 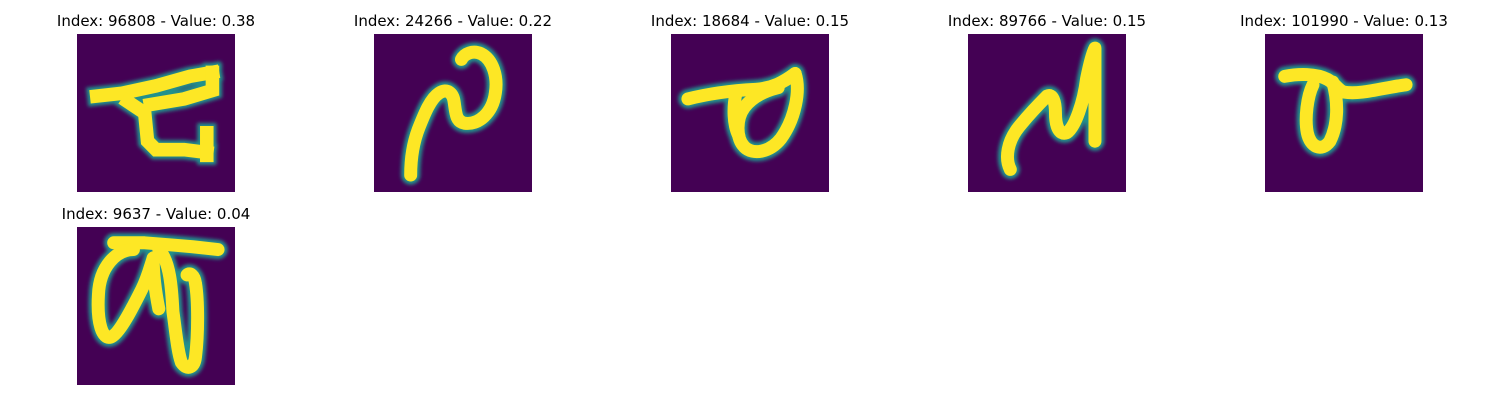 I want to click on glyph-5-icon, so click(x=1344, y=113).